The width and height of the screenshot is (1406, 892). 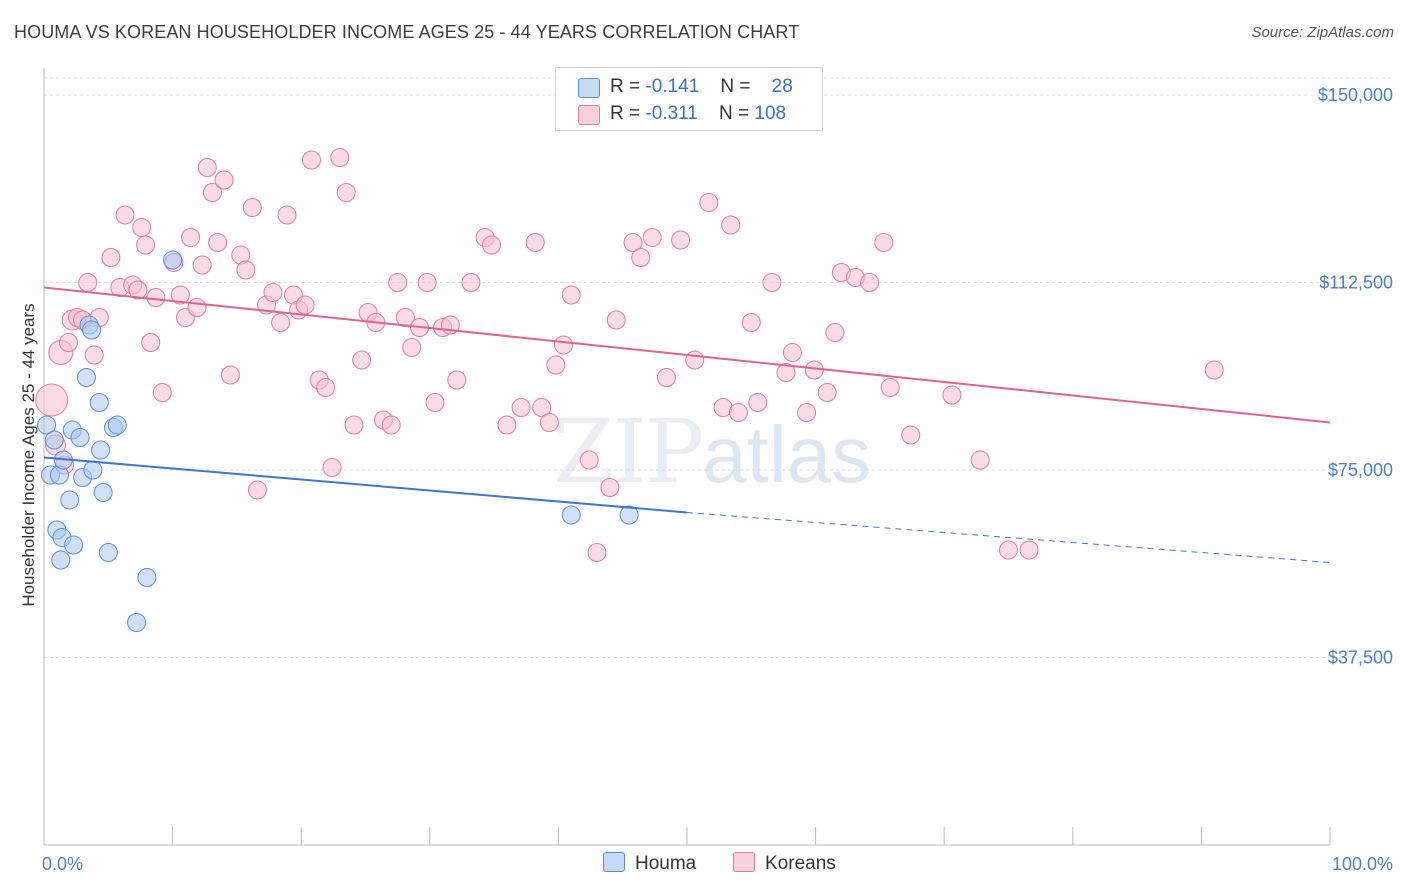 I want to click on source-label: Source: ZipAtlas.com, so click(x=1322, y=32).